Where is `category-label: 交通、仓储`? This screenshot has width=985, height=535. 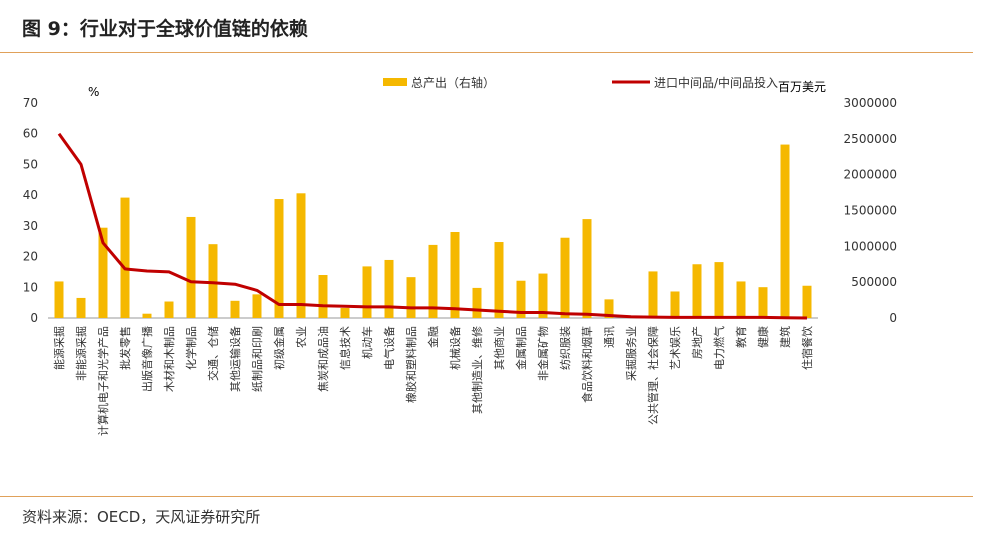 category-label: 交通、仓储 is located at coordinates (213, 353).